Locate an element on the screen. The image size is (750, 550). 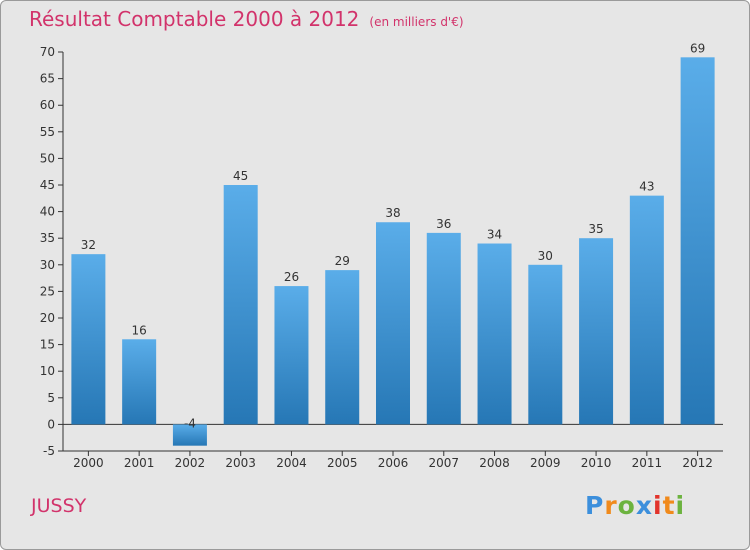
value-label-2001: 16 is located at coordinates (139, 330).